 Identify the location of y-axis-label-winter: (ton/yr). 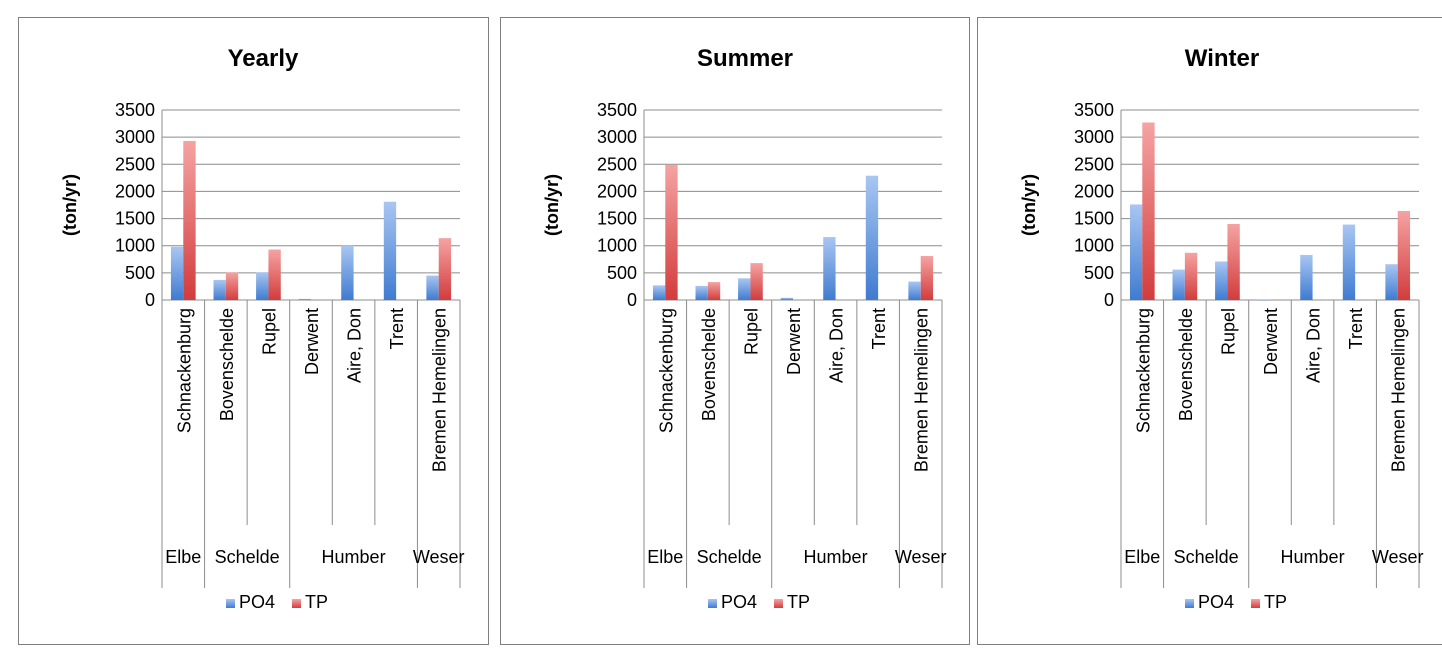
(1029, 205).